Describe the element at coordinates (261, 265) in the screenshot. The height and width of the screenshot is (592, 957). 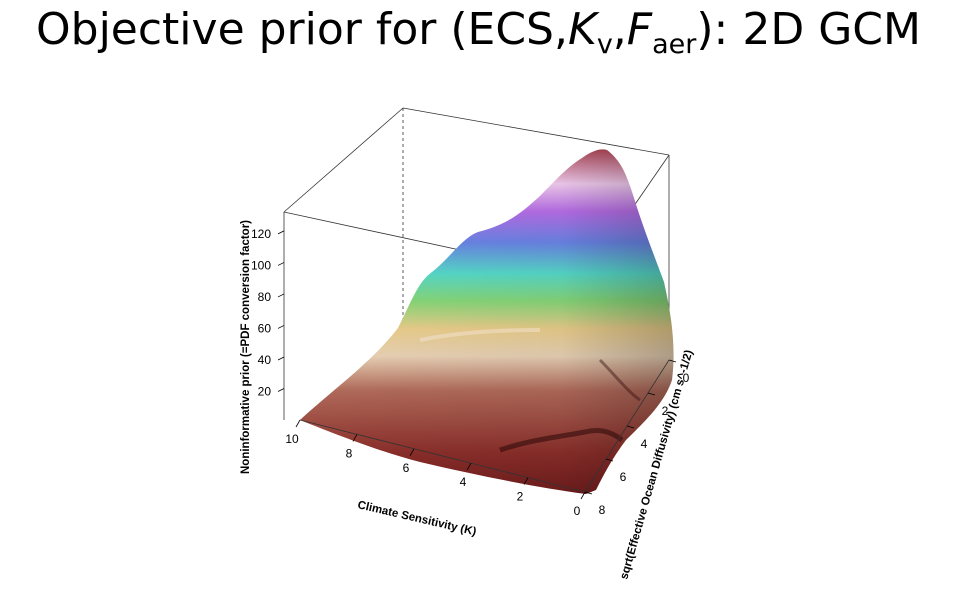
I see `z-tick-label: 100` at that location.